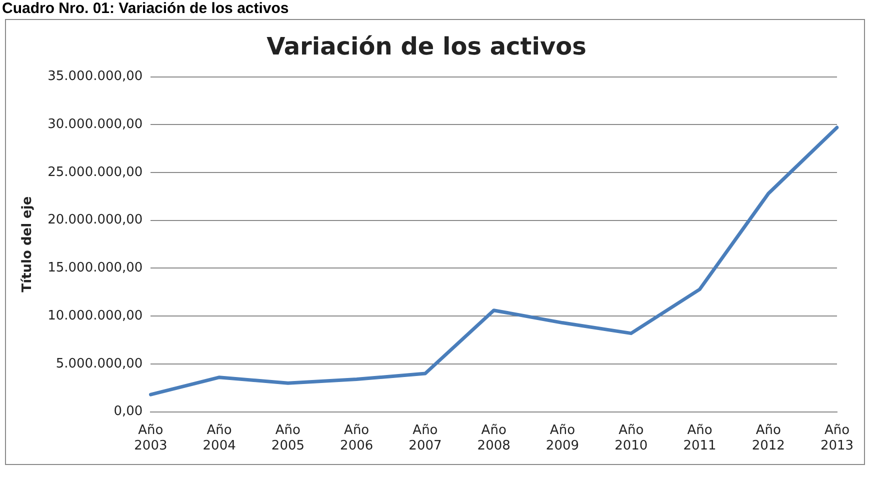 This screenshot has height=492, width=873. What do you see at coordinates (95, 268) in the screenshot?
I see `y-tick-label: 15.000.000,00` at bounding box center [95, 268].